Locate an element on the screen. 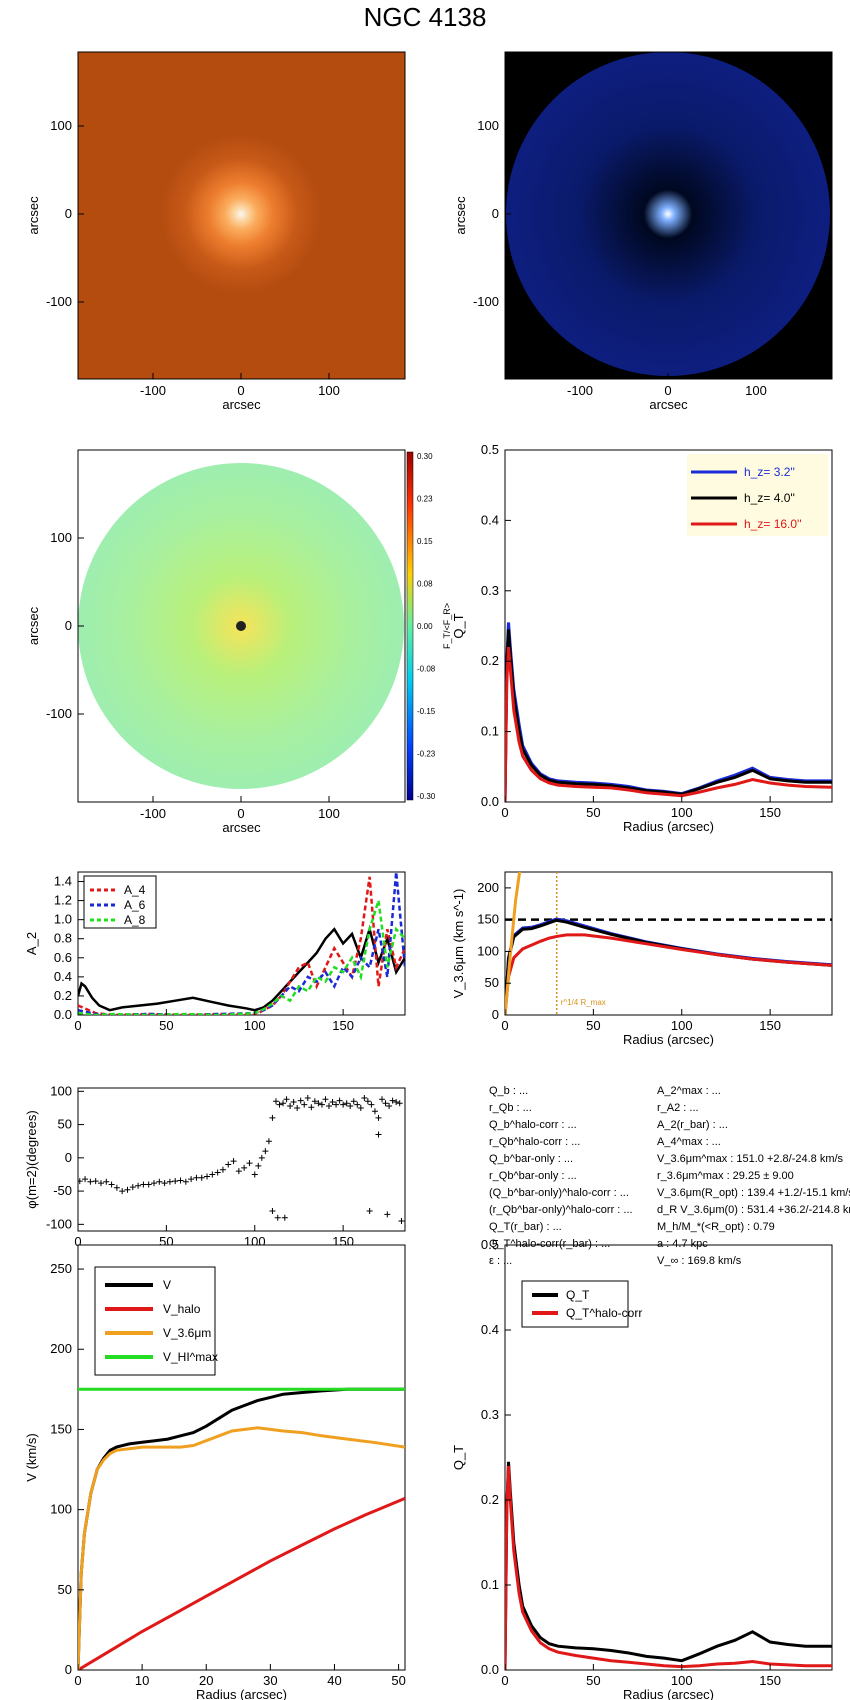  y-axis-label: φ(m=2)(degrees) is located at coordinates (31, 1159).